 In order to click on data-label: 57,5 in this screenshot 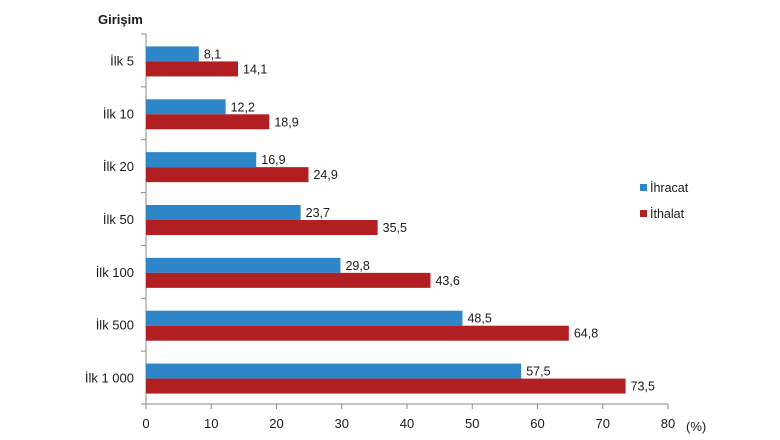, I will do `click(538, 372)`.